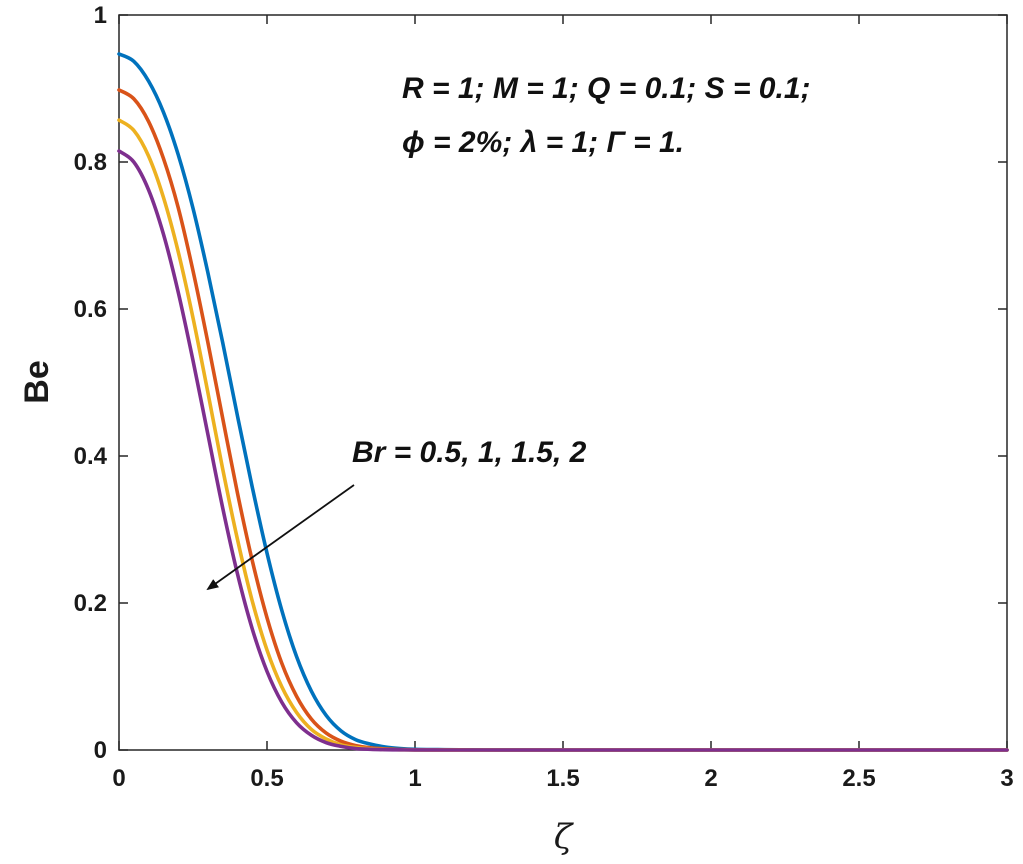 Image resolution: width=1023 pixels, height=864 pixels. I want to click on br-arrow-label: Br = 0.5, 1, 1.5, 2, so click(469, 452).